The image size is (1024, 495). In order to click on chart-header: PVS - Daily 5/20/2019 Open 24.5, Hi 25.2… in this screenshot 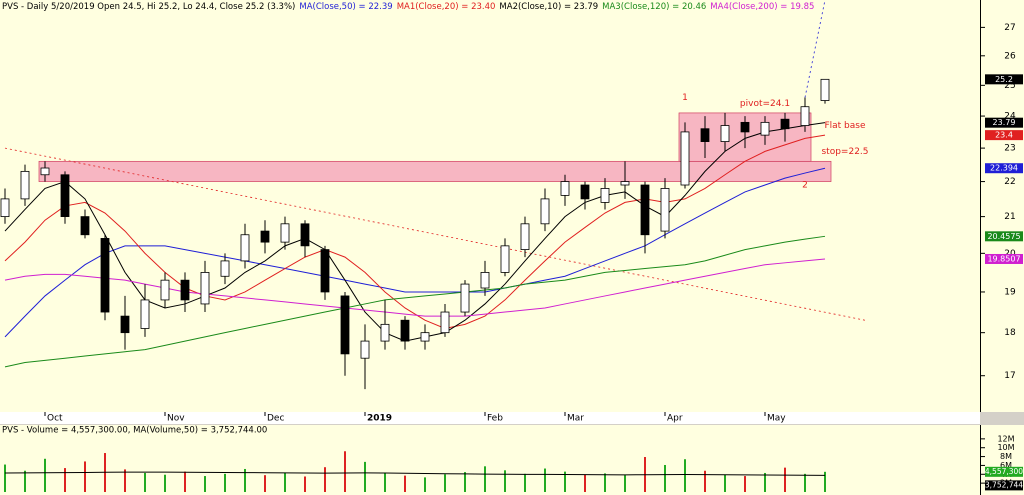, I will do `click(408, 7)`.